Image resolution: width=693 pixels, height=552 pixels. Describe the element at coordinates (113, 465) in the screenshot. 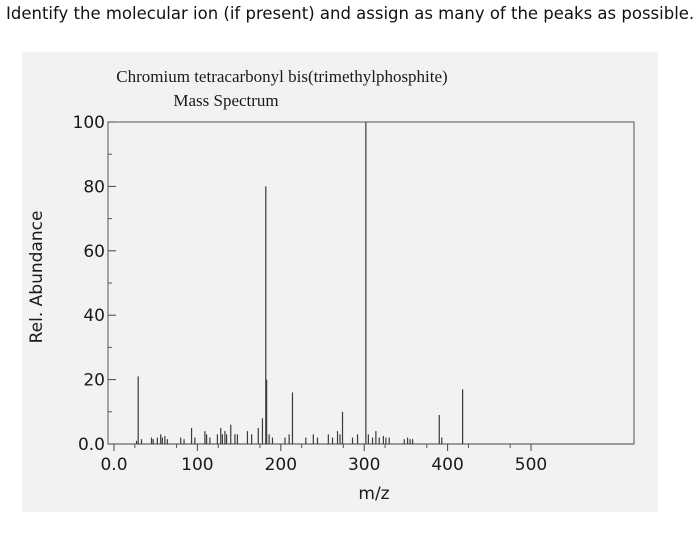

I see `x-tick-label: 0.0` at that location.